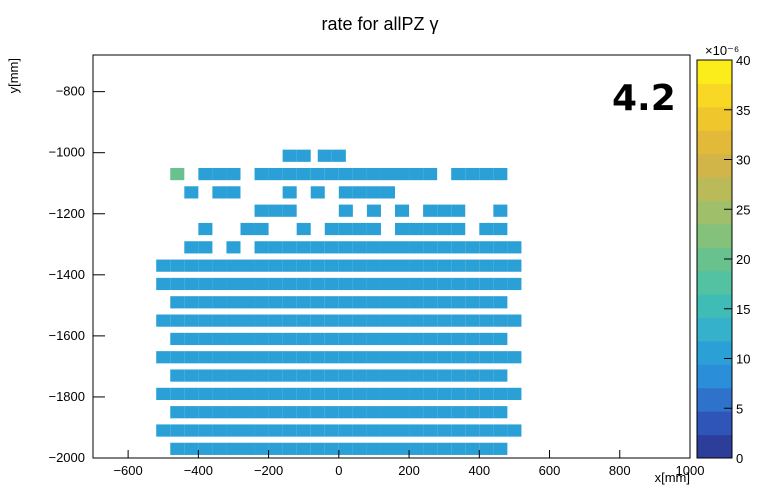 This screenshot has width=769, height=490. What do you see at coordinates (550, 470) in the screenshot?
I see `x-tick-label: 600` at bounding box center [550, 470].